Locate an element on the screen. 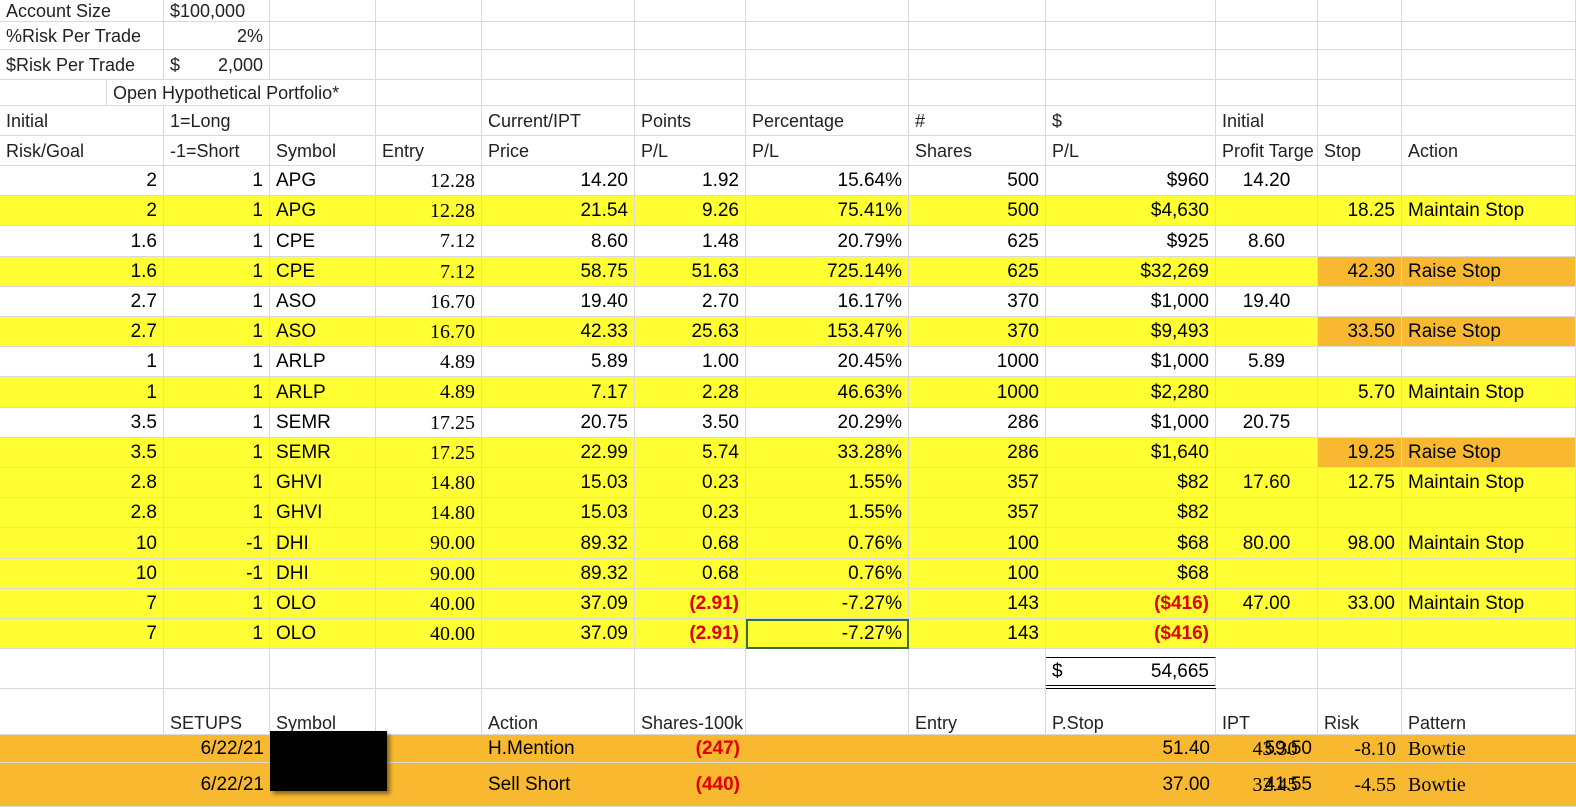 This screenshot has height=807, width=1576. setup-shares: (247) is located at coordinates (690, 749).